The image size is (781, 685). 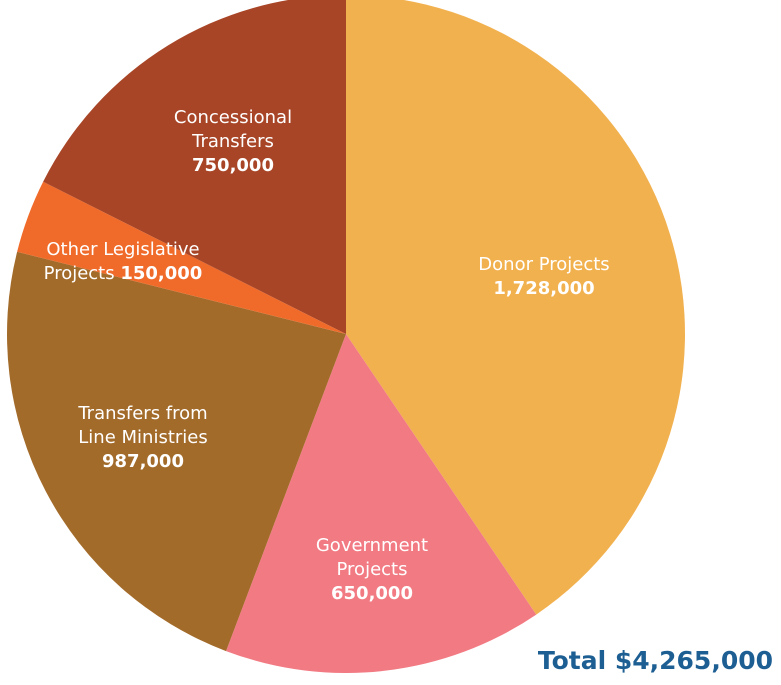 What do you see at coordinates (142, 437) in the screenshot?
I see `slice-label: Transfers from Line Ministries 987,000` at bounding box center [142, 437].